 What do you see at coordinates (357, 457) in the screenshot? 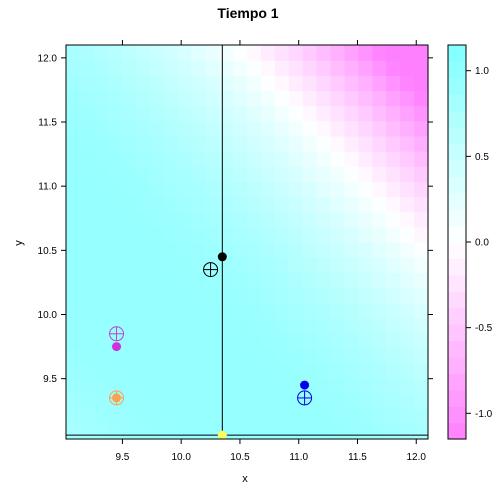
I see `x-tick-label: 11.5` at bounding box center [357, 457].